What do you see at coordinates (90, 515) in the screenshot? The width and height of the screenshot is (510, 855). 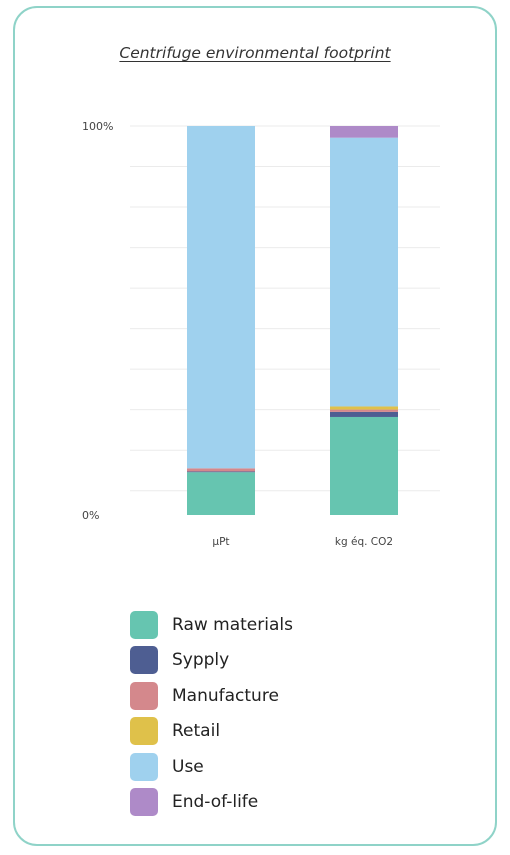 I see `y-tick-label: 0%` at bounding box center [90, 515].